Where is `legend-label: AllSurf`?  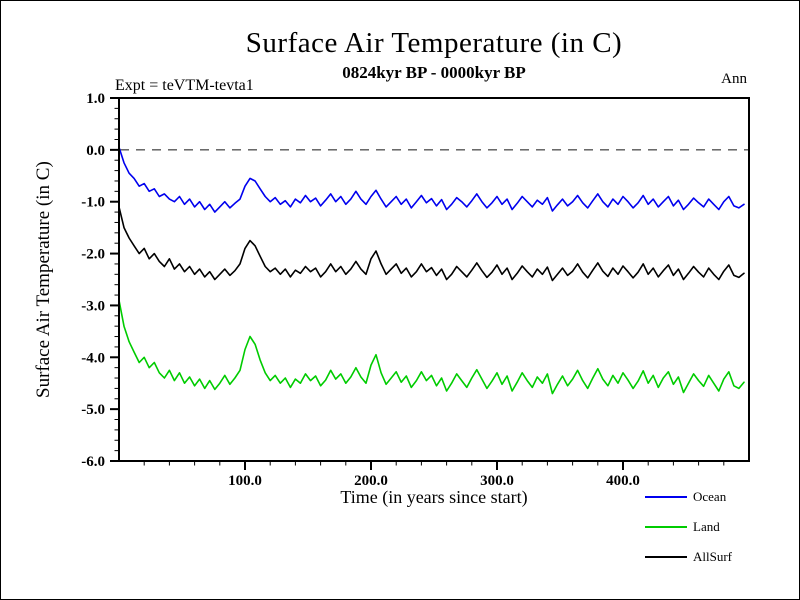 legend-label: AllSurf is located at coordinates (712, 556).